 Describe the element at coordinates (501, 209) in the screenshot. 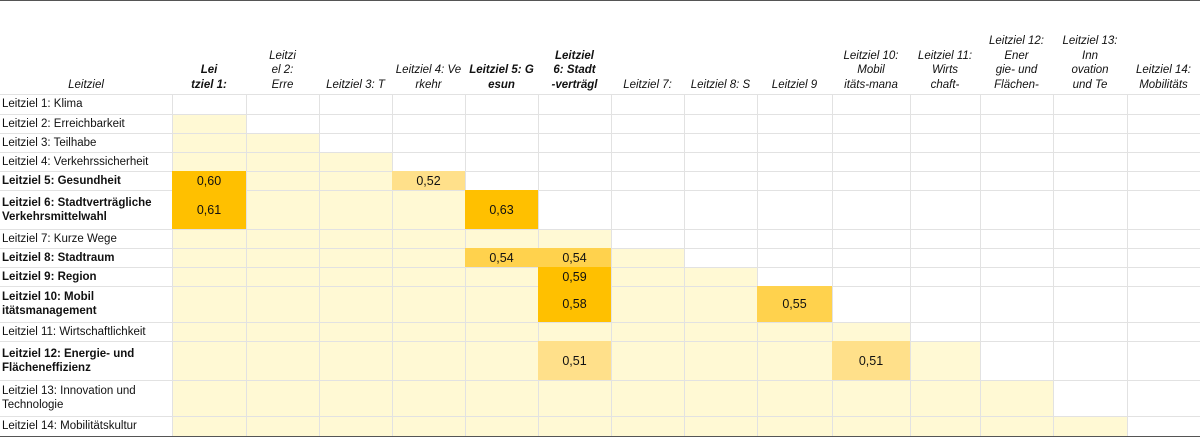

I see `value-cell: 0,63` at that location.